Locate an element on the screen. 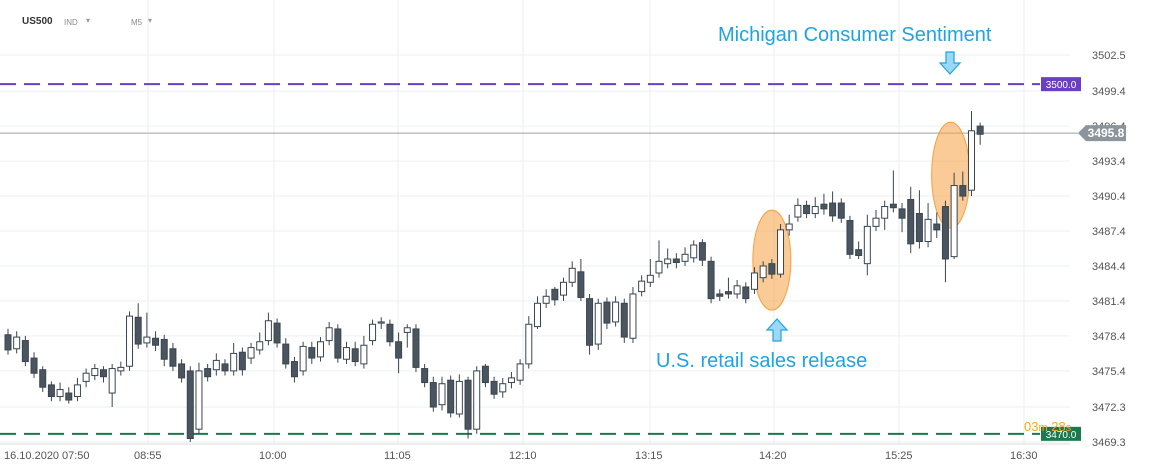  timer-minutes: 03 is located at coordinates (1031, 426).